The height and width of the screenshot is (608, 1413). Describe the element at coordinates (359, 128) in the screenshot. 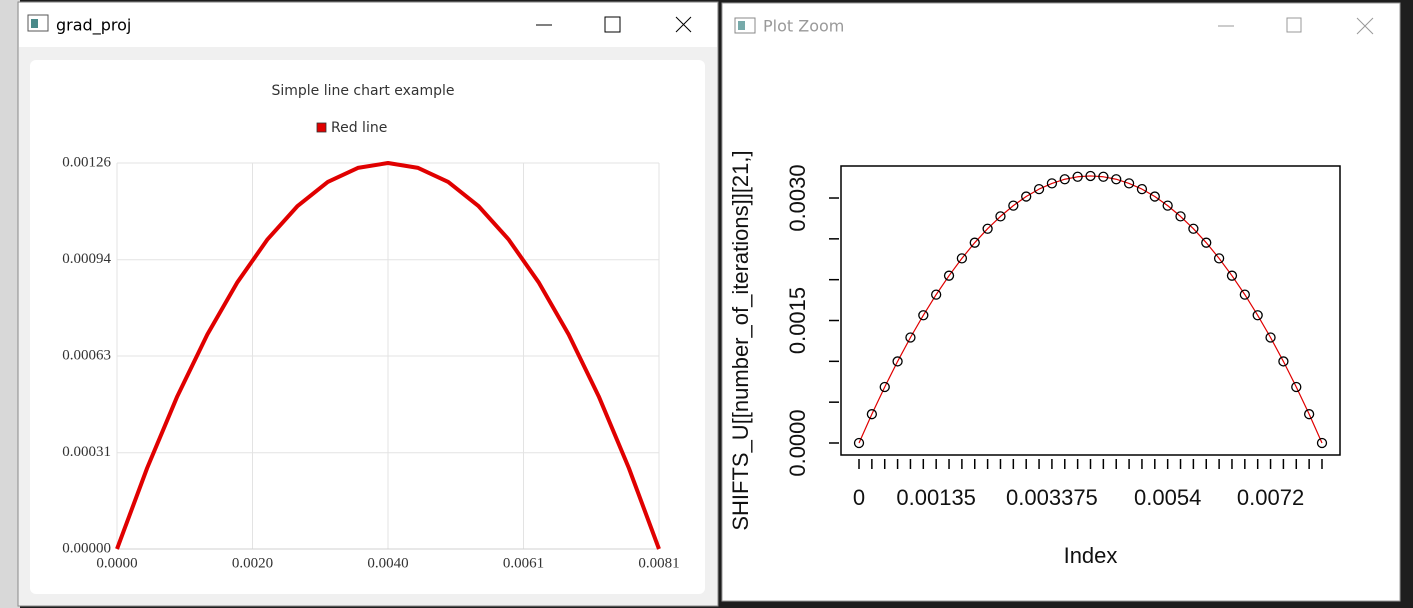

I see `legend-label: Red line` at that location.